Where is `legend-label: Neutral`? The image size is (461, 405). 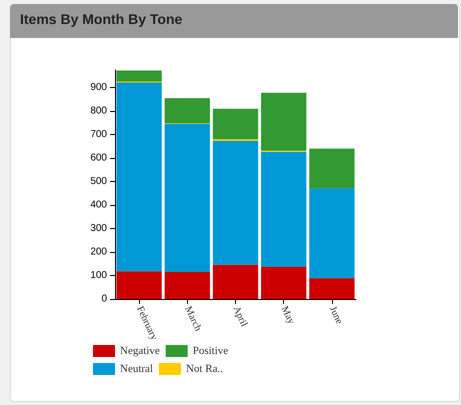
legend-label: Neutral is located at coordinates (136, 369).